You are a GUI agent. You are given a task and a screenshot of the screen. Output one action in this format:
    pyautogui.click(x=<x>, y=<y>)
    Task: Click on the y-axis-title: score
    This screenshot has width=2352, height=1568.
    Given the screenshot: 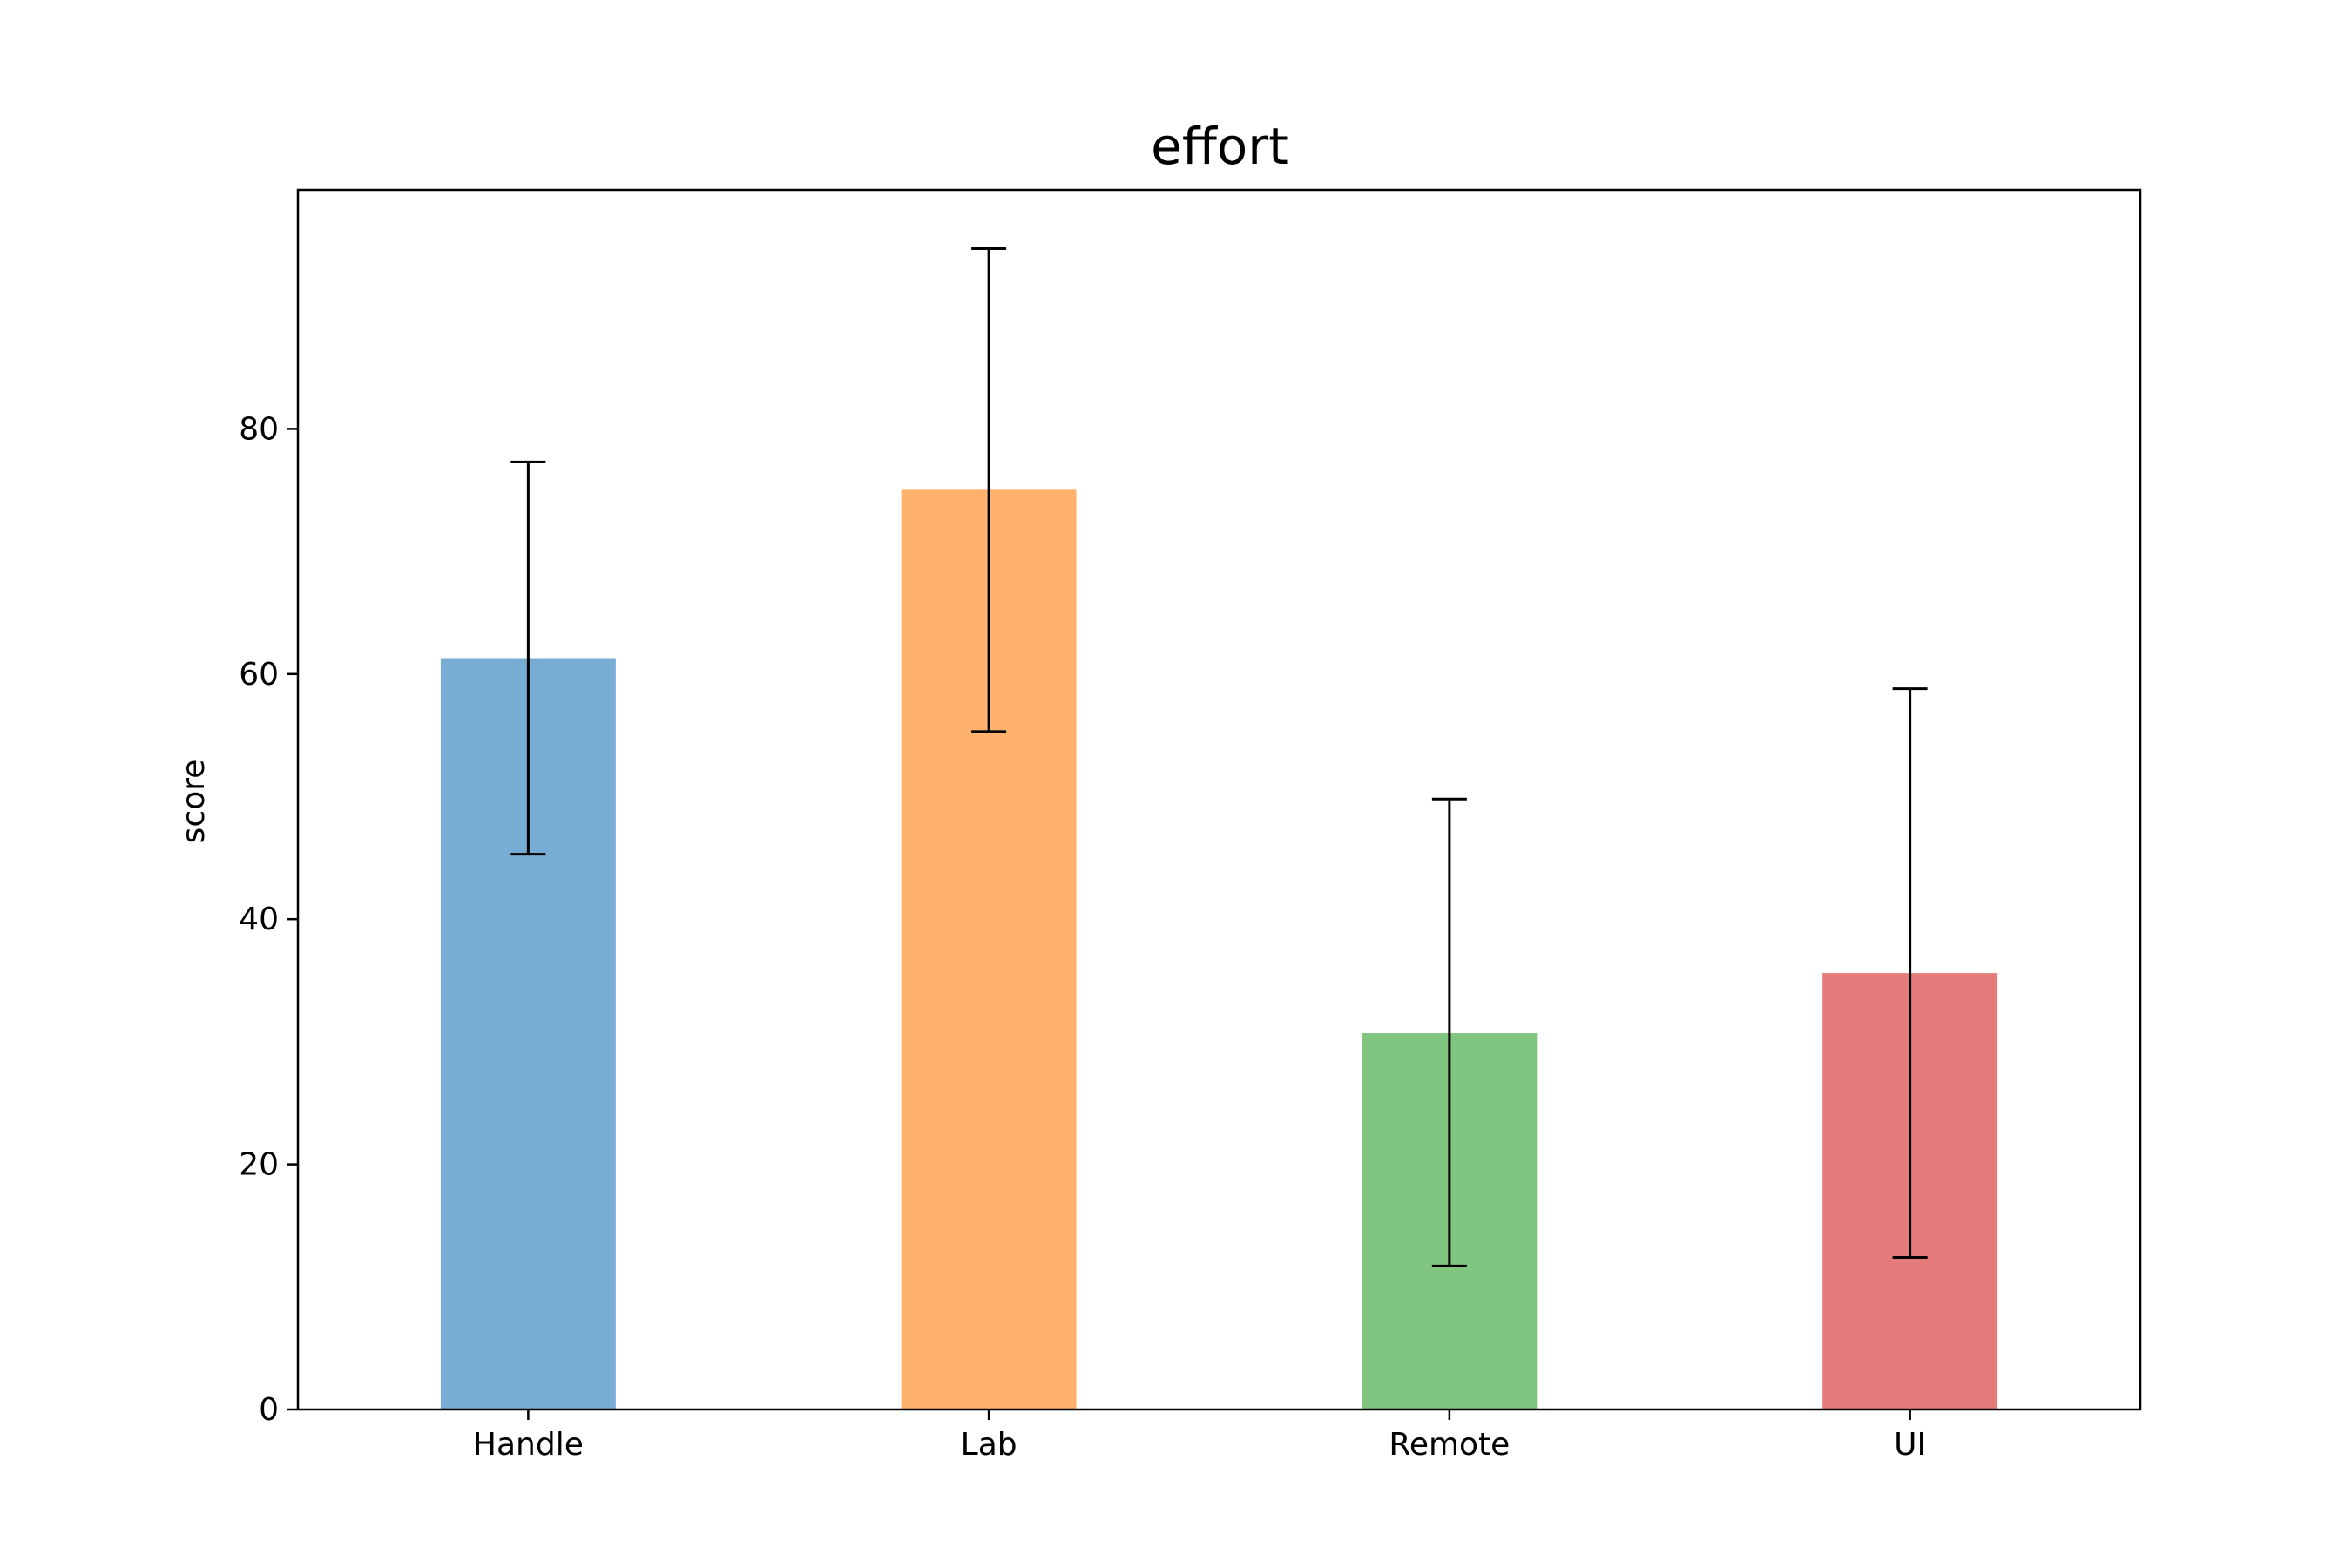 What is the action you would take?
    pyautogui.click(x=194, y=802)
    